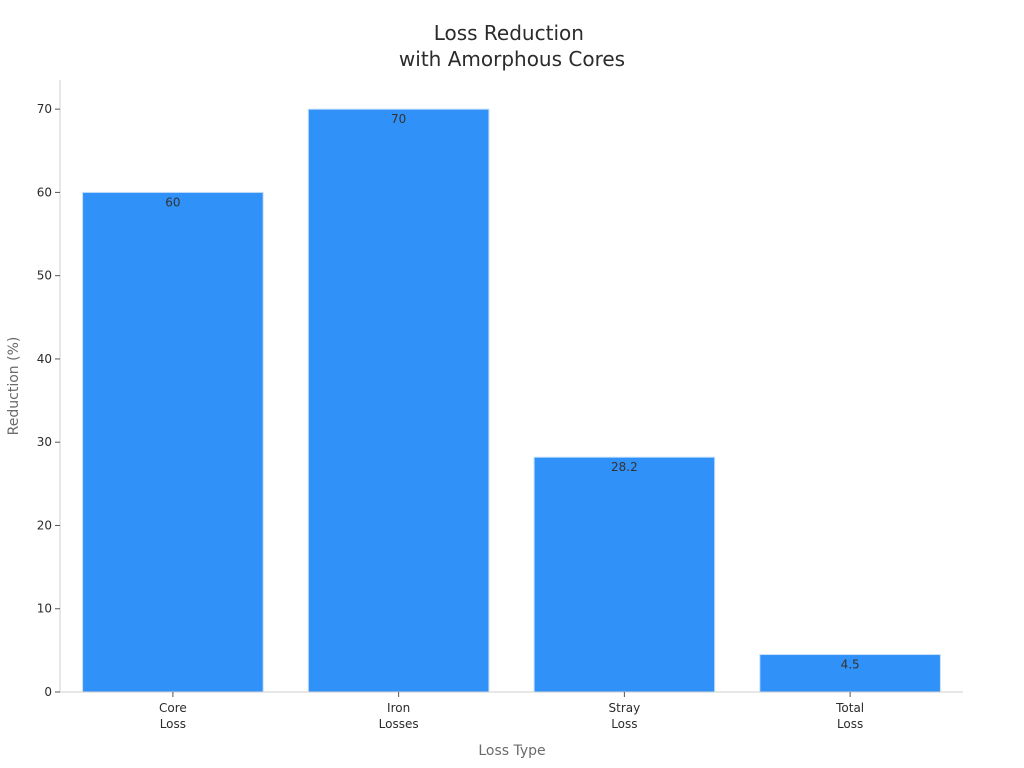 The height and width of the screenshot is (768, 1024). What do you see at coordinates (512, 59) in the screenshot?
I see `chart-title-line-2: with Amorphous Cores` at bounding box center [512, 59].